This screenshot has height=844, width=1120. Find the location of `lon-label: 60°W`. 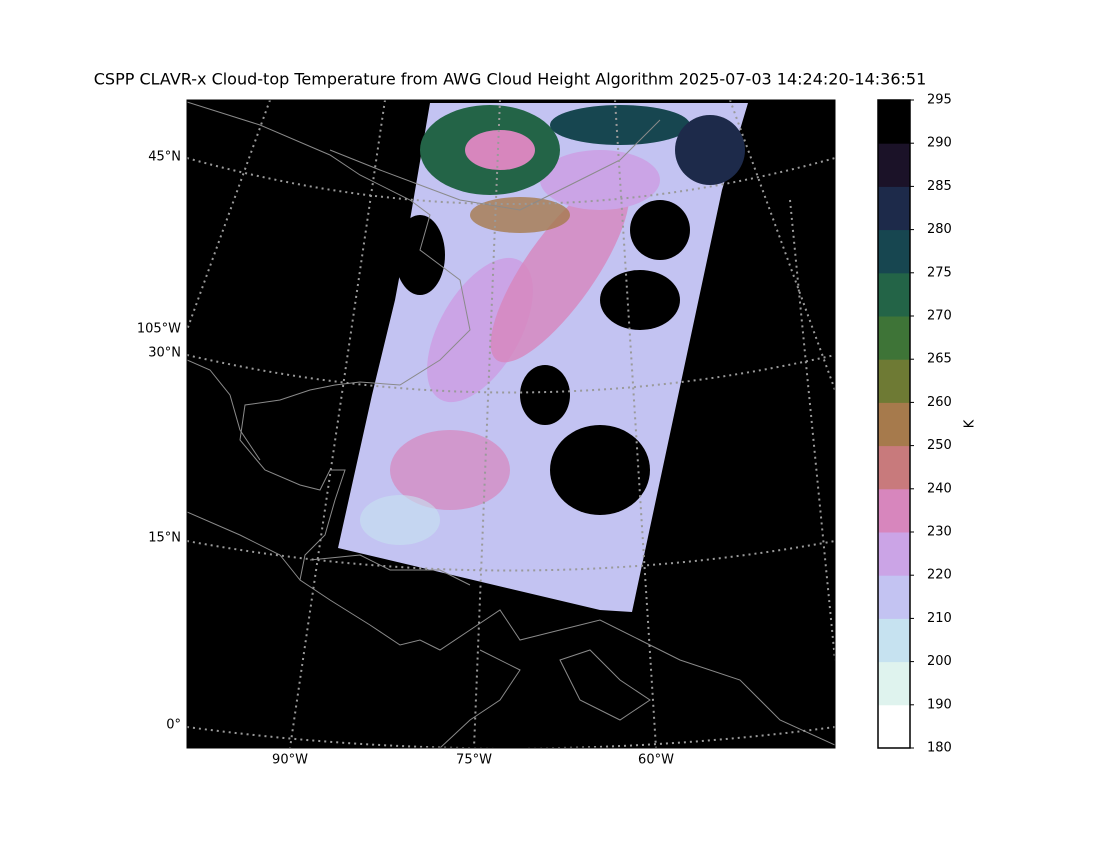

lon-label: 60°W is located at coordinates (656, 760).